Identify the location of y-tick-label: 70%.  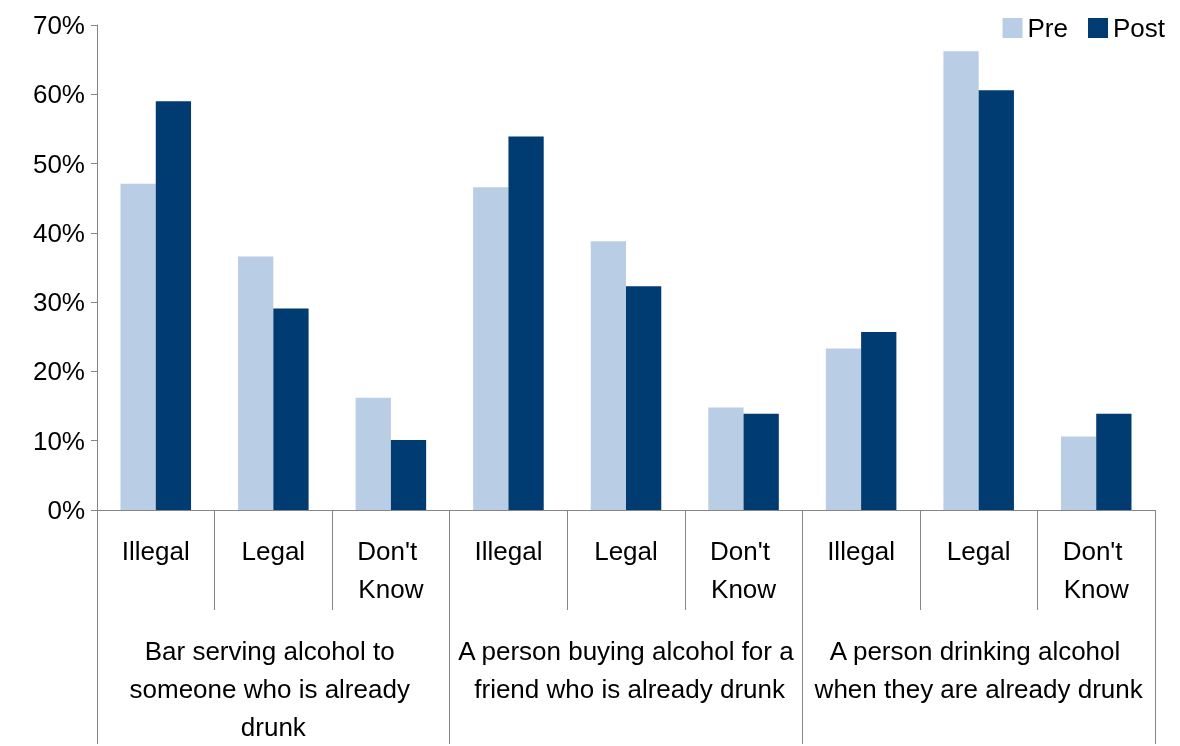
(58, 25).